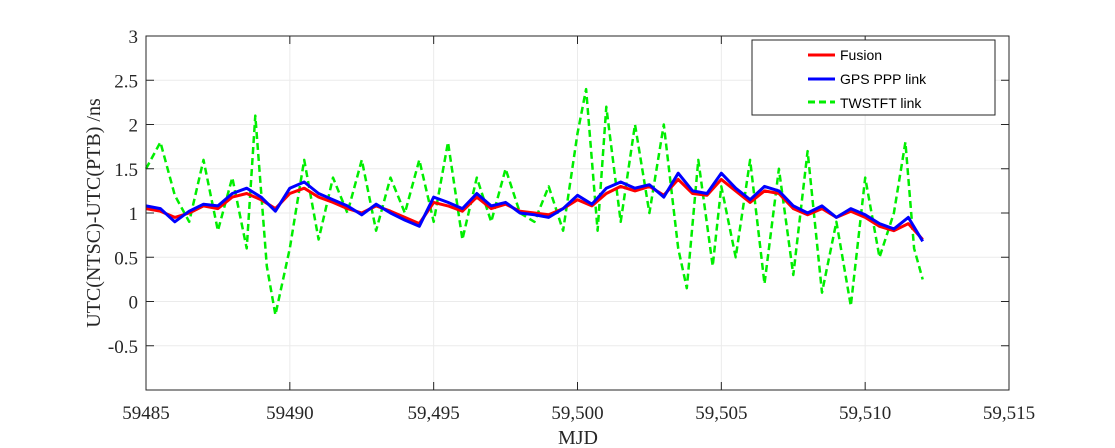  I want to click on legend-label-gps: GPS PPP link, so click(883, 79).